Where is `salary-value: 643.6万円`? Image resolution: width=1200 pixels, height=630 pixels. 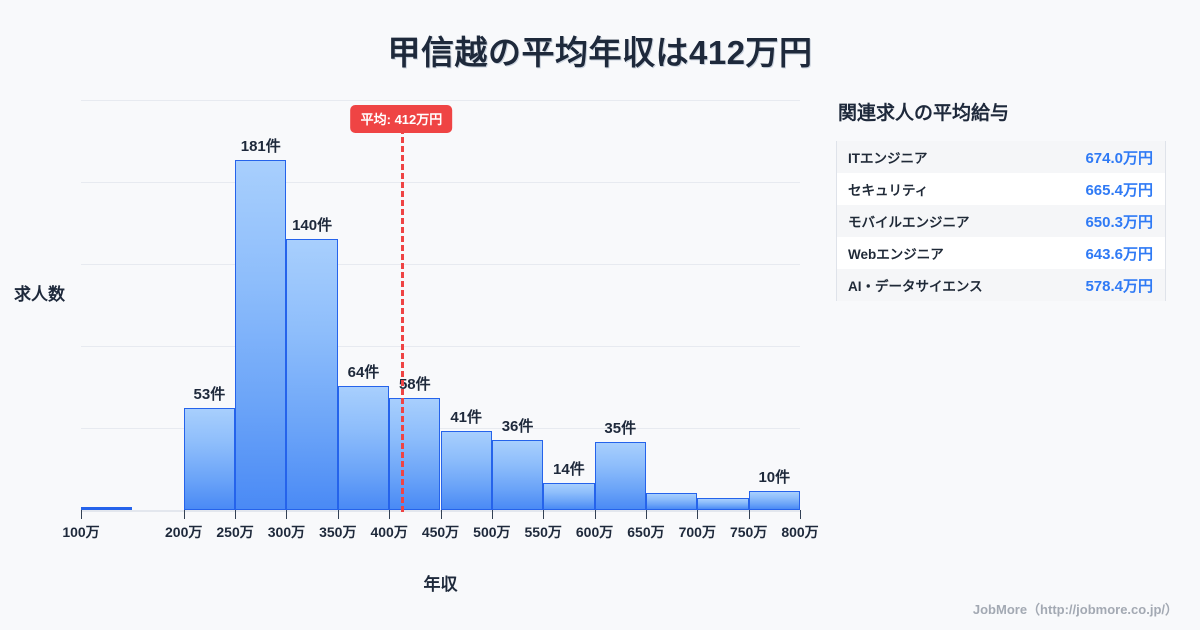 salary-value: 643.6万円 is located at coordinates (1119, 254).